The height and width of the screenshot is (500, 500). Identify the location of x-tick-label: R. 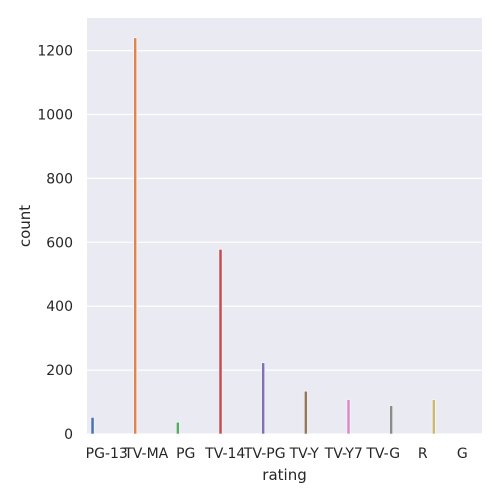
(423, 454).